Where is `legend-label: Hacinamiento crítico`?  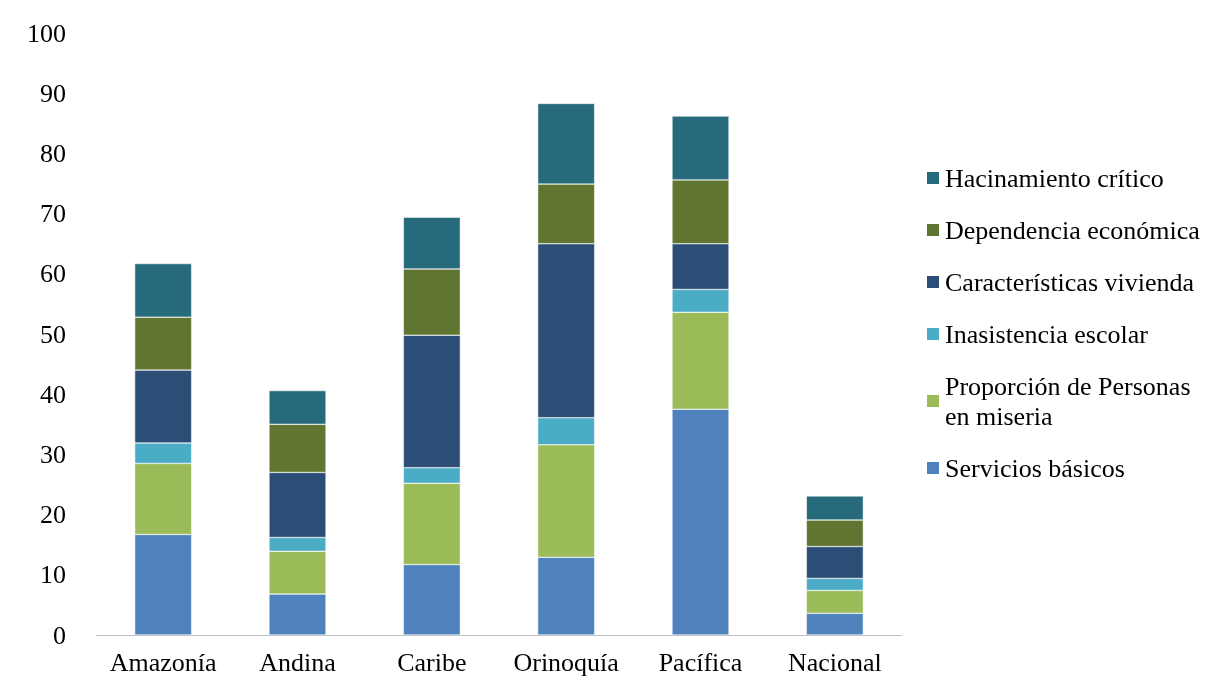
legend-label: Hacinamiento crítico is located at coordinates (1054, 178).